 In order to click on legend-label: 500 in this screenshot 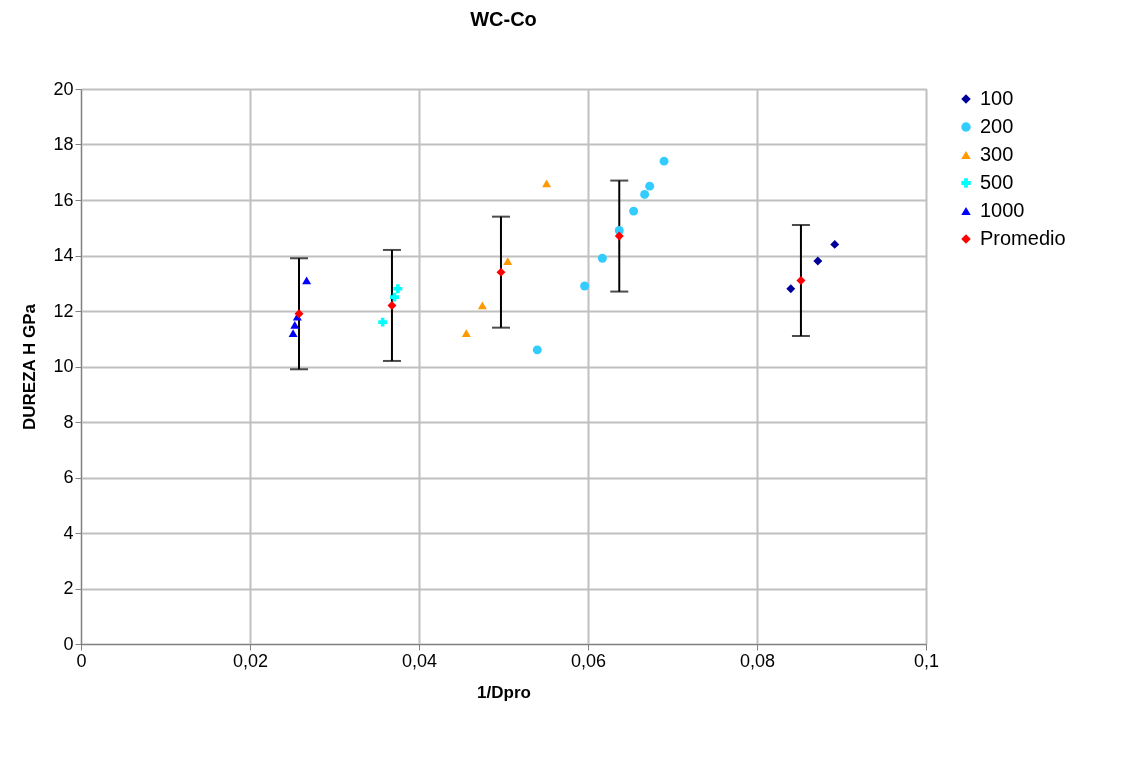, I will do `click(997, 182)`.